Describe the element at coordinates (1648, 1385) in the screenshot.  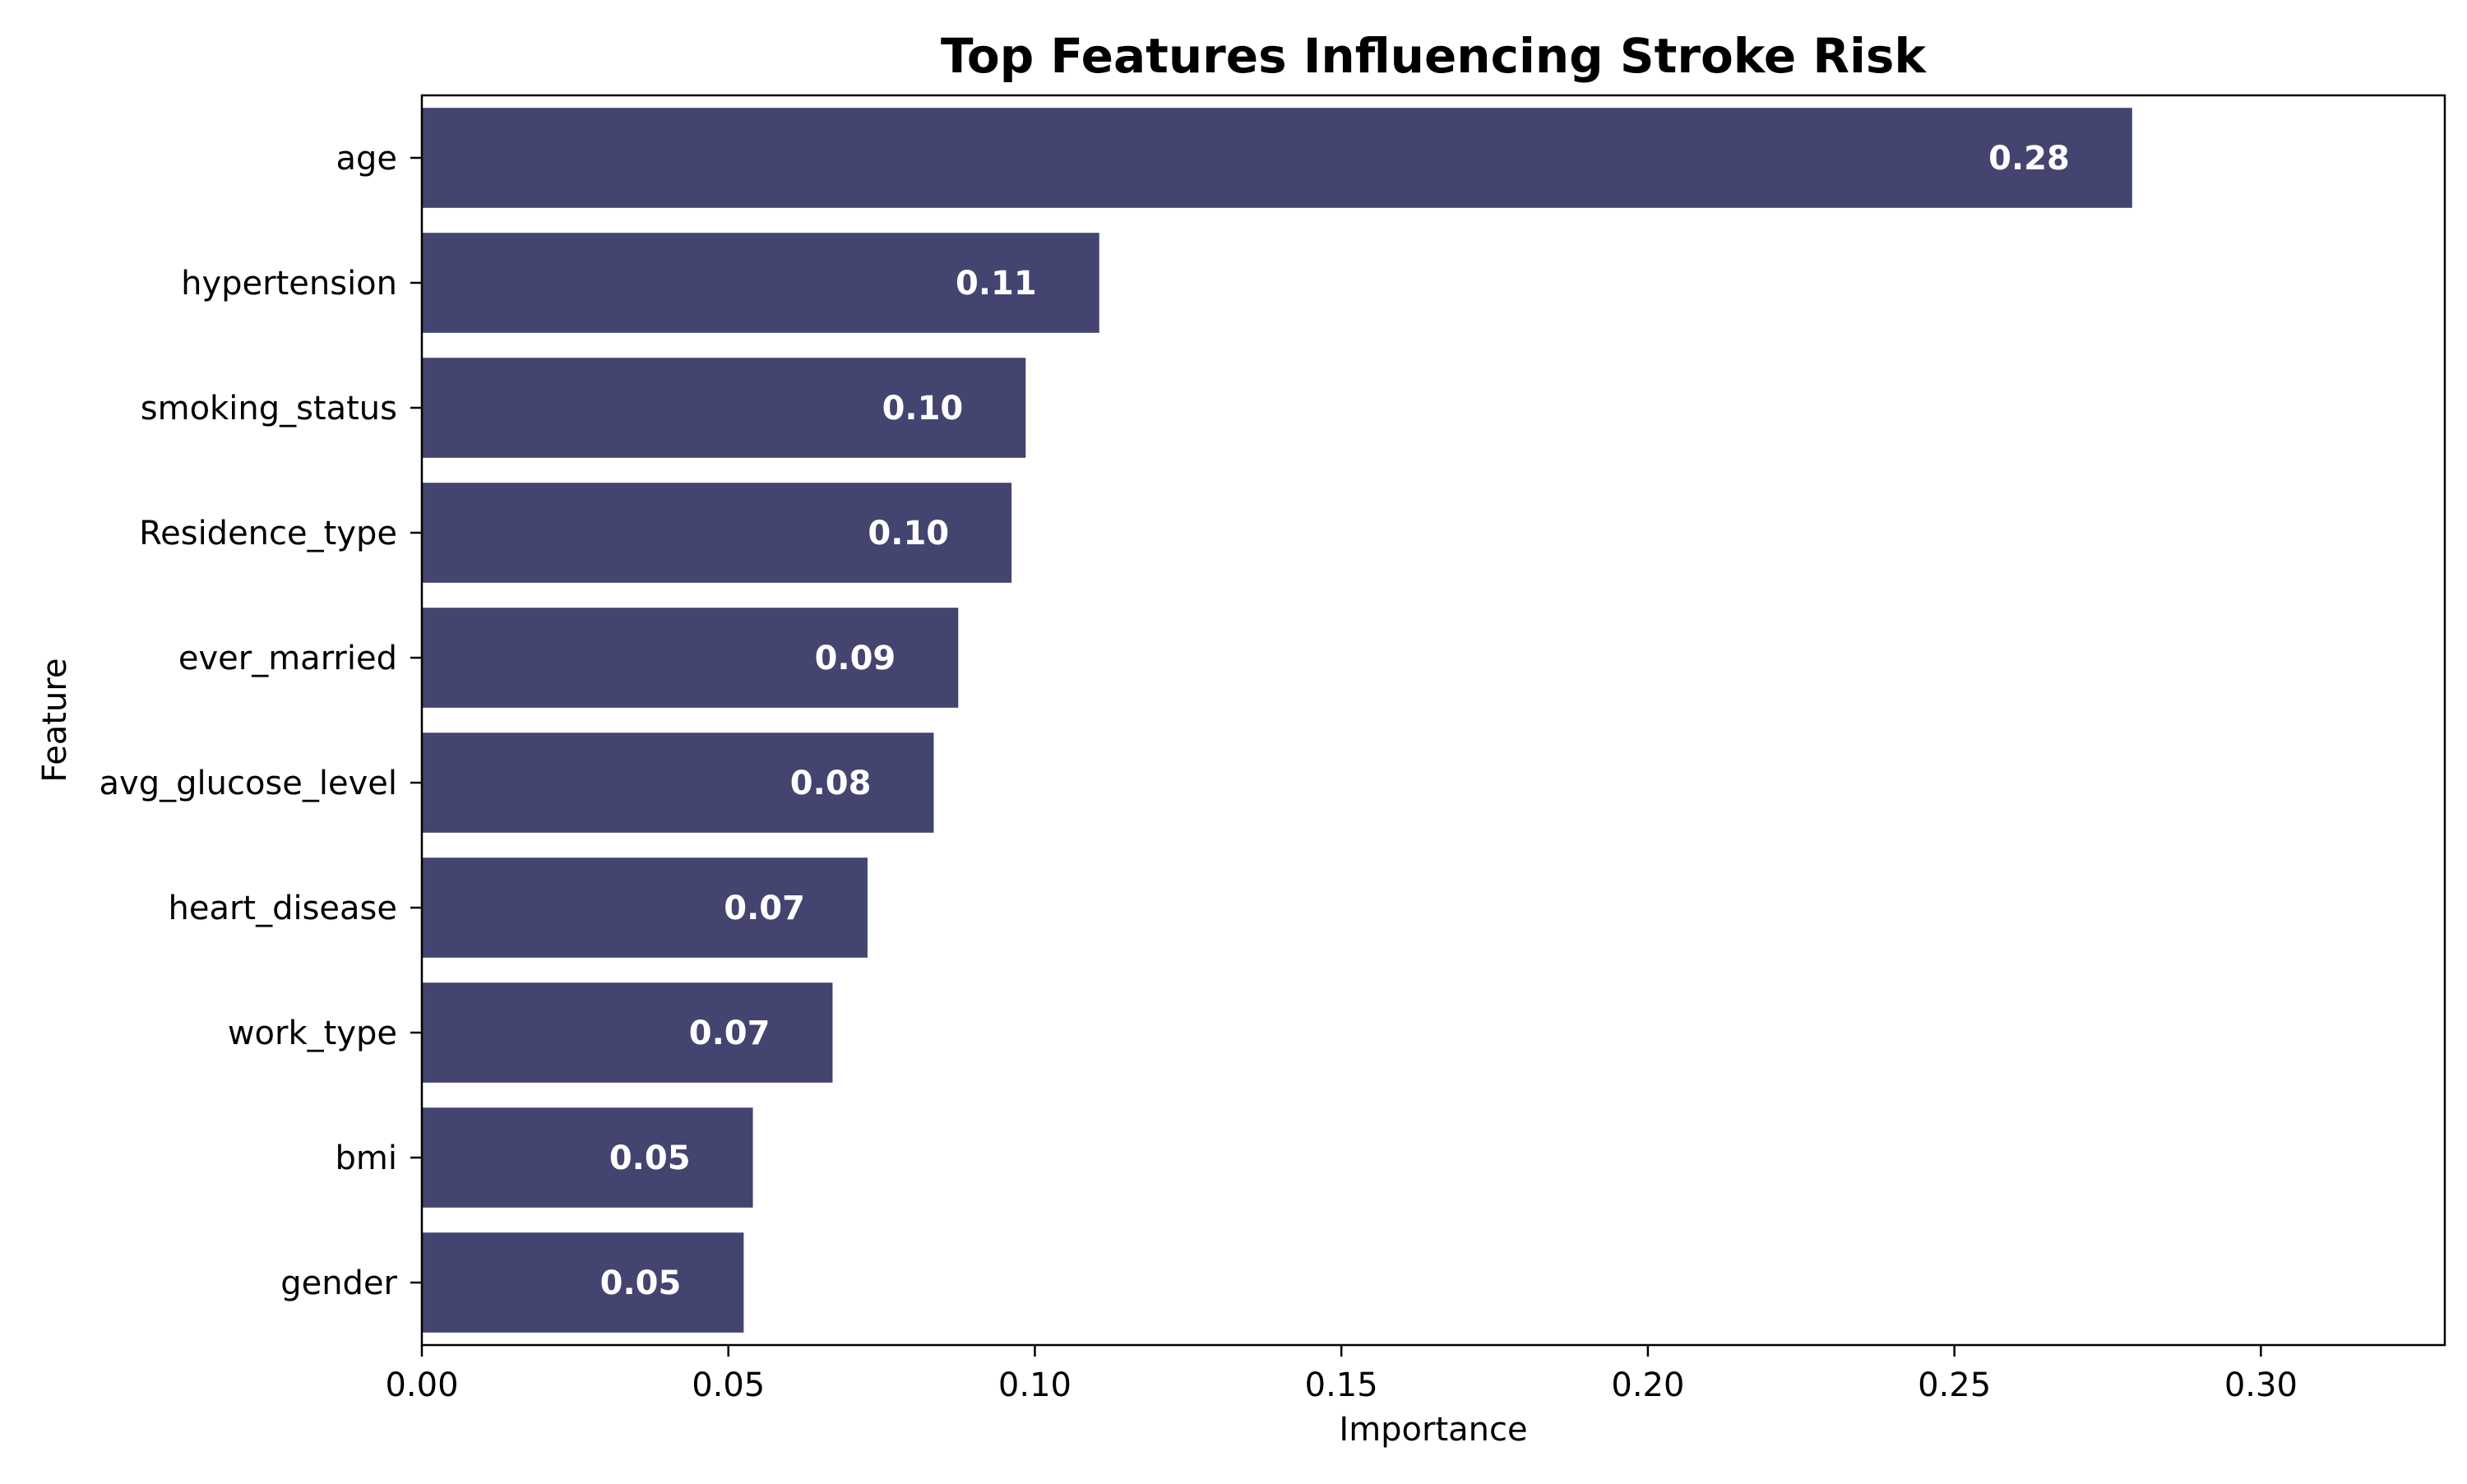
I see `x-tick-label: 0.20` at that location.